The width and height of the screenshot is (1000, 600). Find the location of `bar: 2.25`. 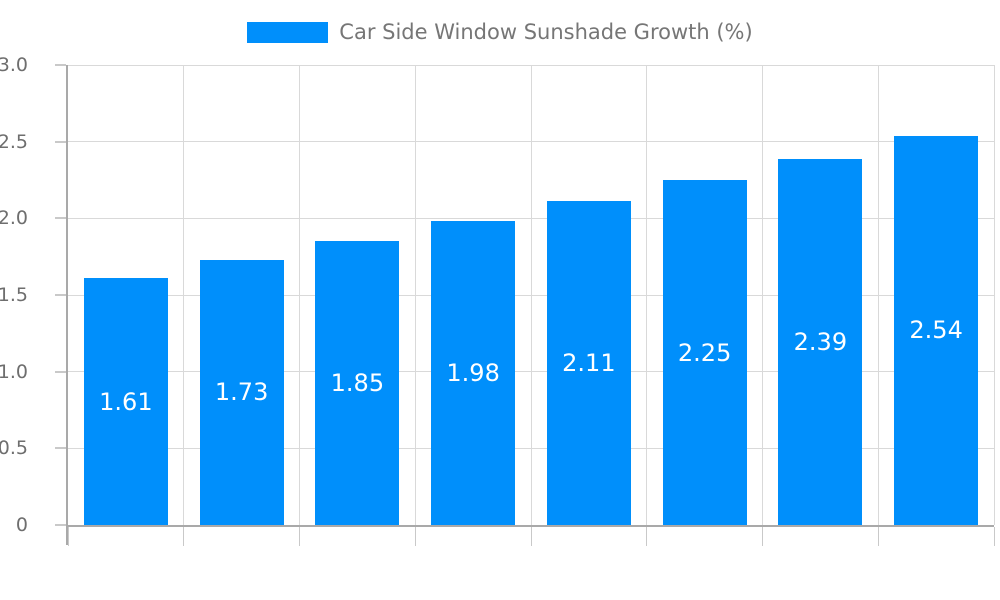

bar: 2.25 is located at coordinates (704, 352).